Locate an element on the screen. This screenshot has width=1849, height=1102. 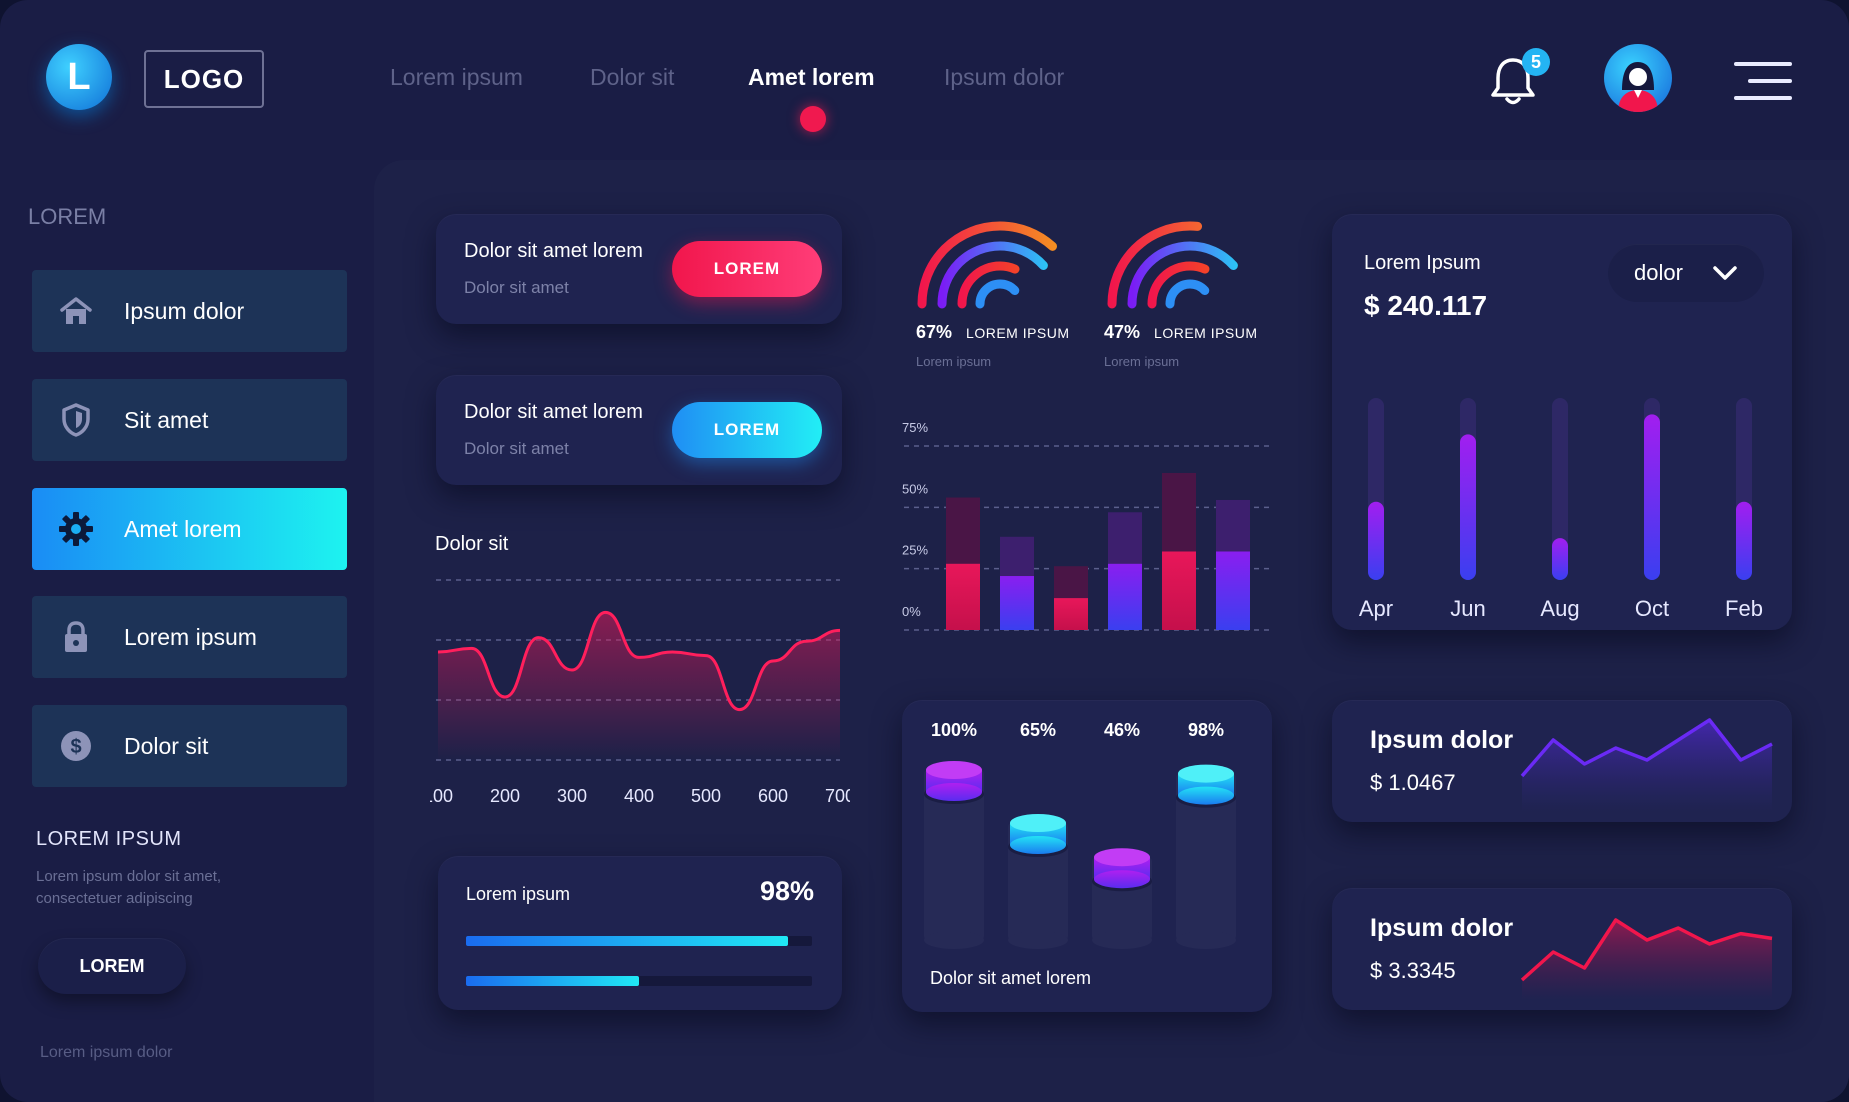
balance-label: Lorem Ipsum is located at coordinates (1422, 263).